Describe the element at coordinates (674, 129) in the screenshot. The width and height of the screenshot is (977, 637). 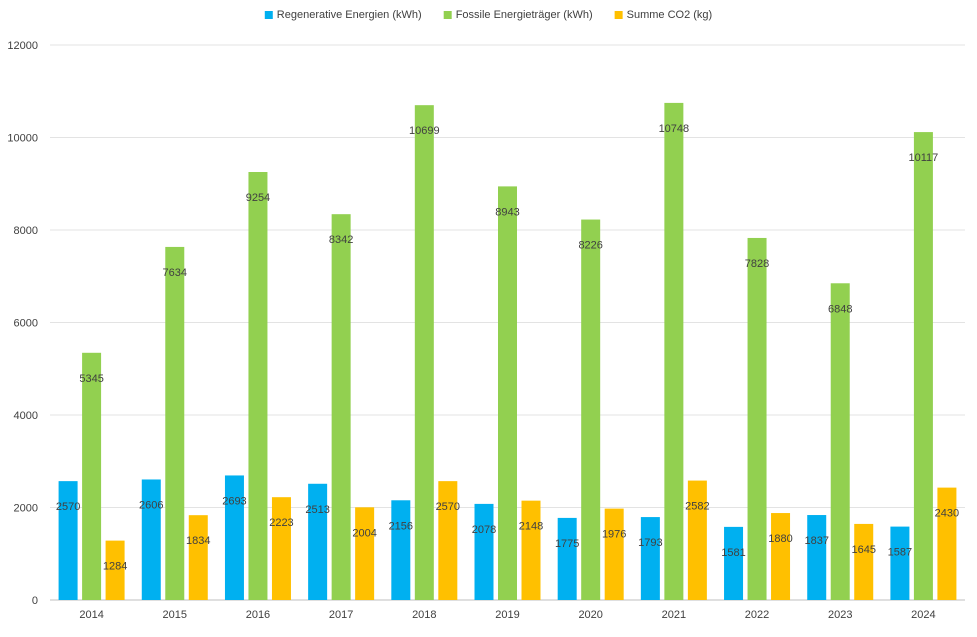
I see `data-label: 10748` at that location.